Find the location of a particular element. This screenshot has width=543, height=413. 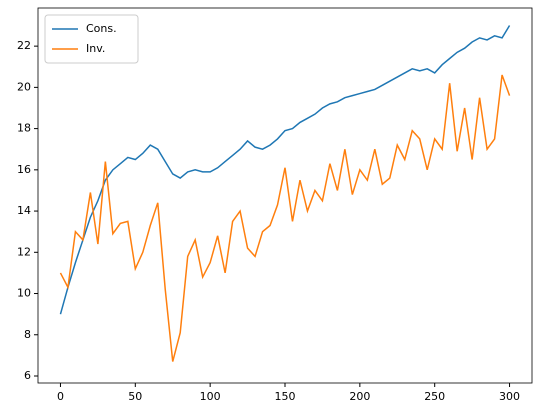

y-tick-label: 12 is located at coordinates (24, 251).